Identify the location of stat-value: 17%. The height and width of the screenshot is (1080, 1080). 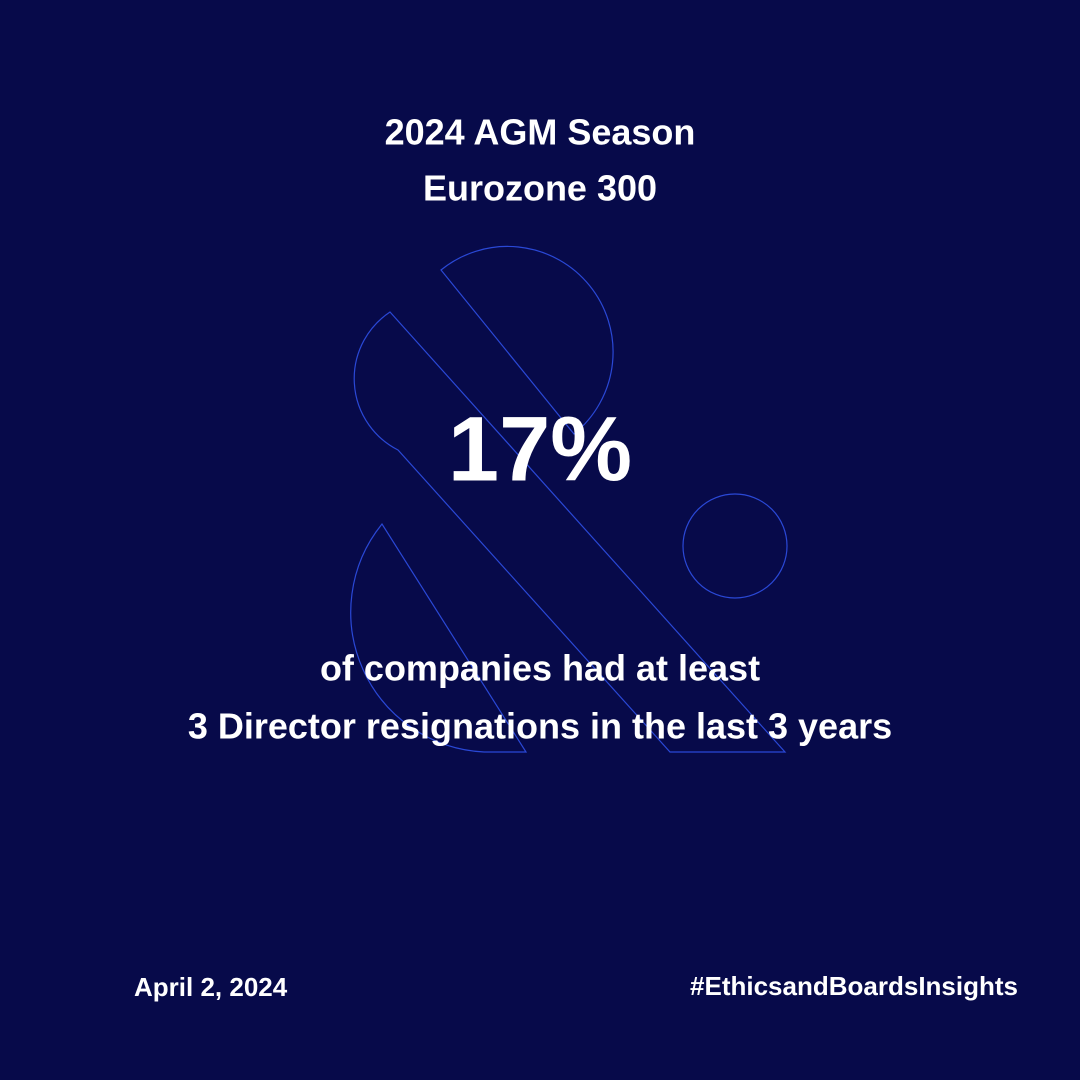
(540, 449).